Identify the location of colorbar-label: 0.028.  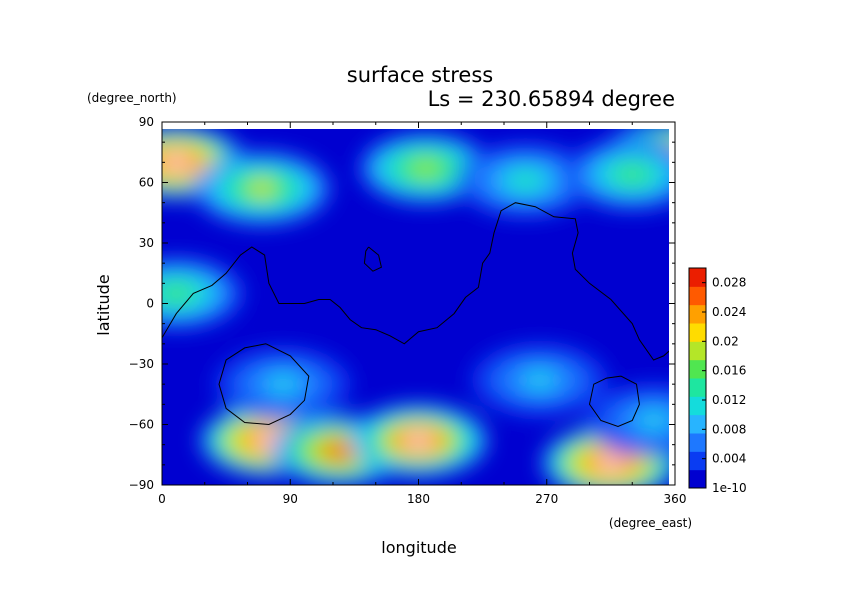
(729, 283).